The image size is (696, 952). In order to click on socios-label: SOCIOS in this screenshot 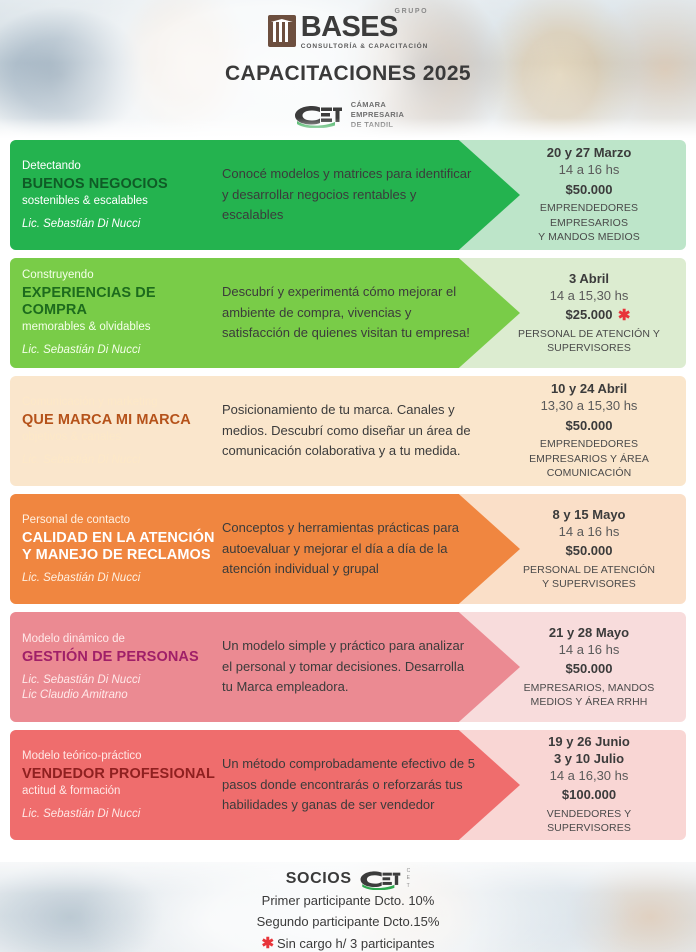, I will do `click(318, 878)`.